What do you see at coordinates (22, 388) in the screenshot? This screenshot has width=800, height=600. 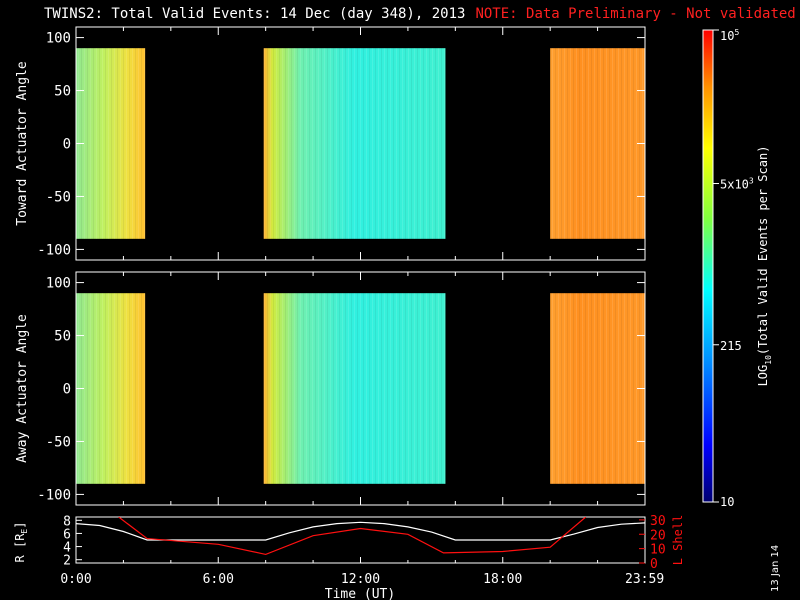 I see `y-axis-label: Away Actuator Angle` at bounding box center [22, 388].